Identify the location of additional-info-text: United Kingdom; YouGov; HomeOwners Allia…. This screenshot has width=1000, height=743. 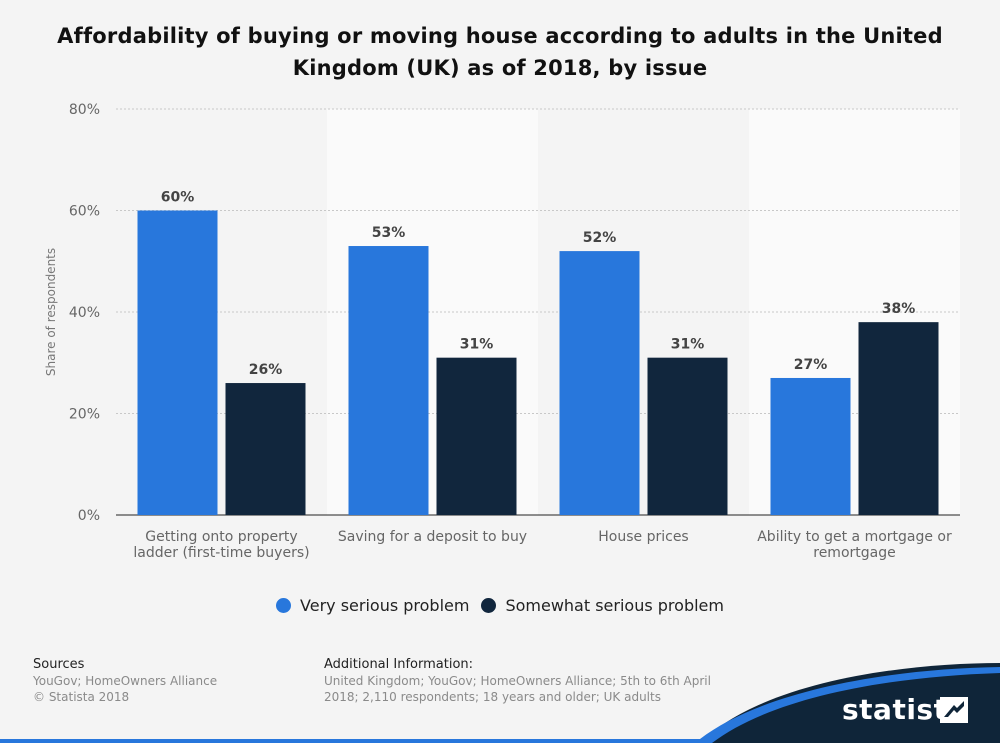
(517, 681).